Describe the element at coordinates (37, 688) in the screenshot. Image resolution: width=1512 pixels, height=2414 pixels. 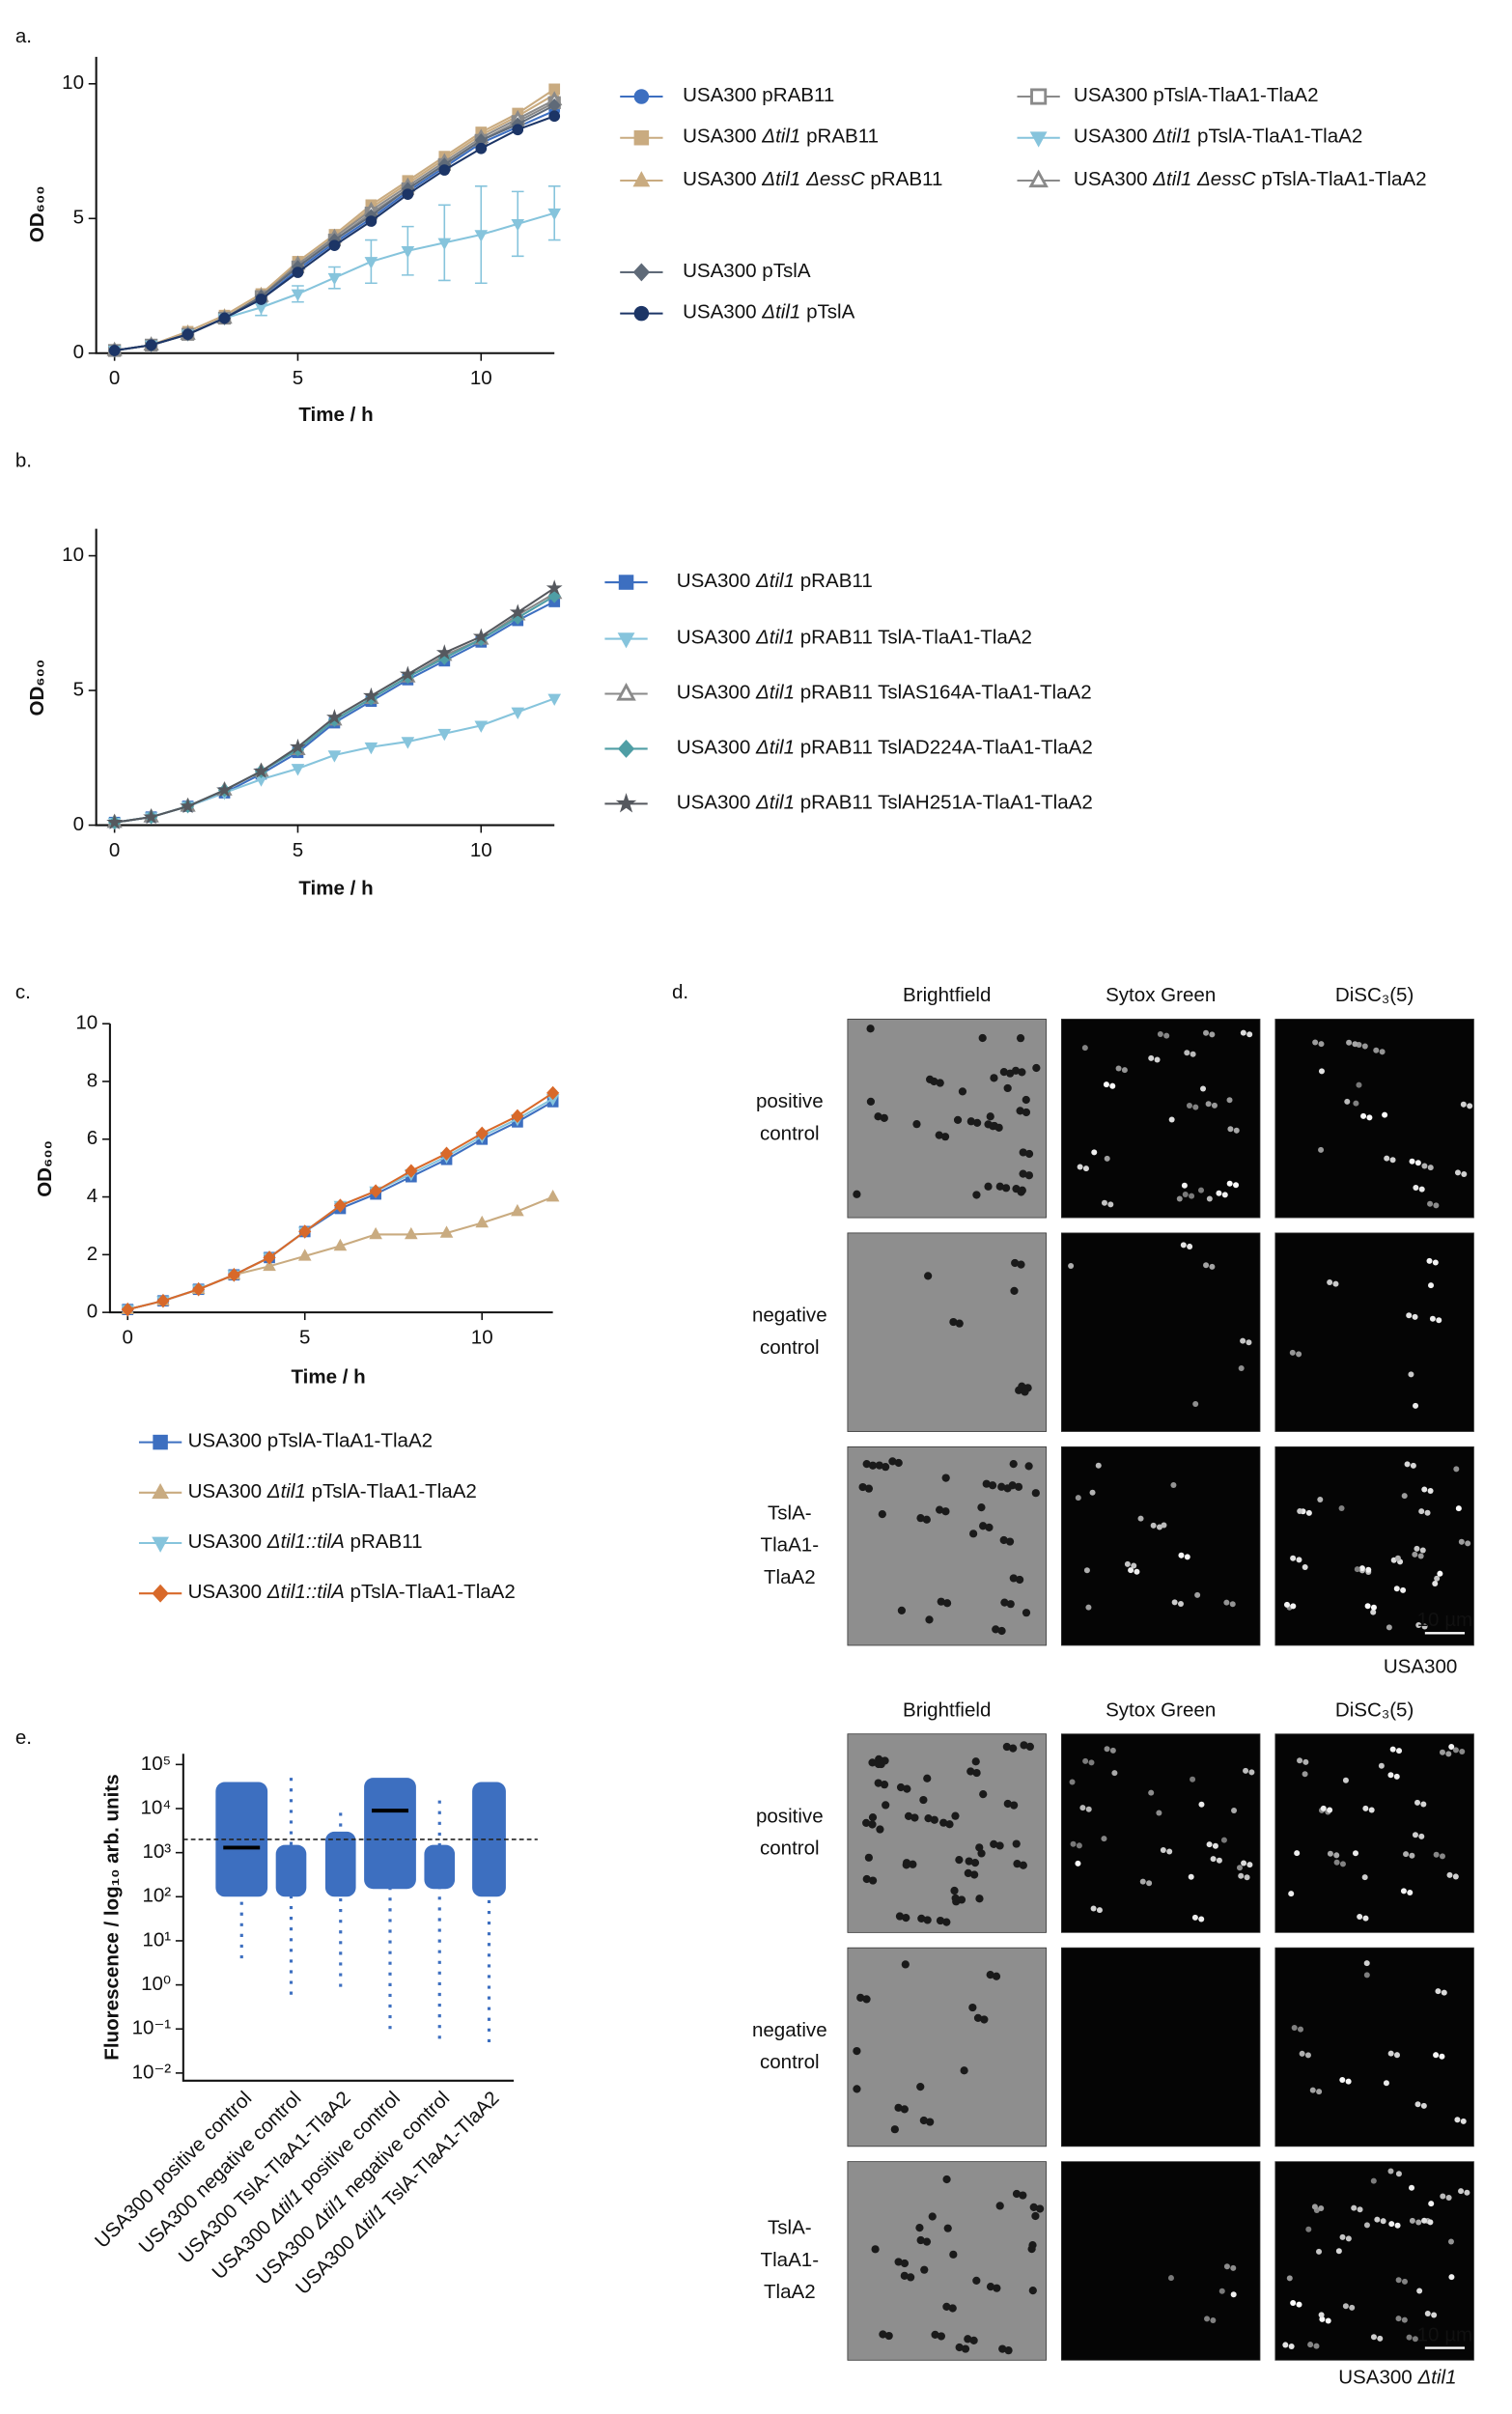
I see `y-axis-title: OD₆₀₀` at that location.